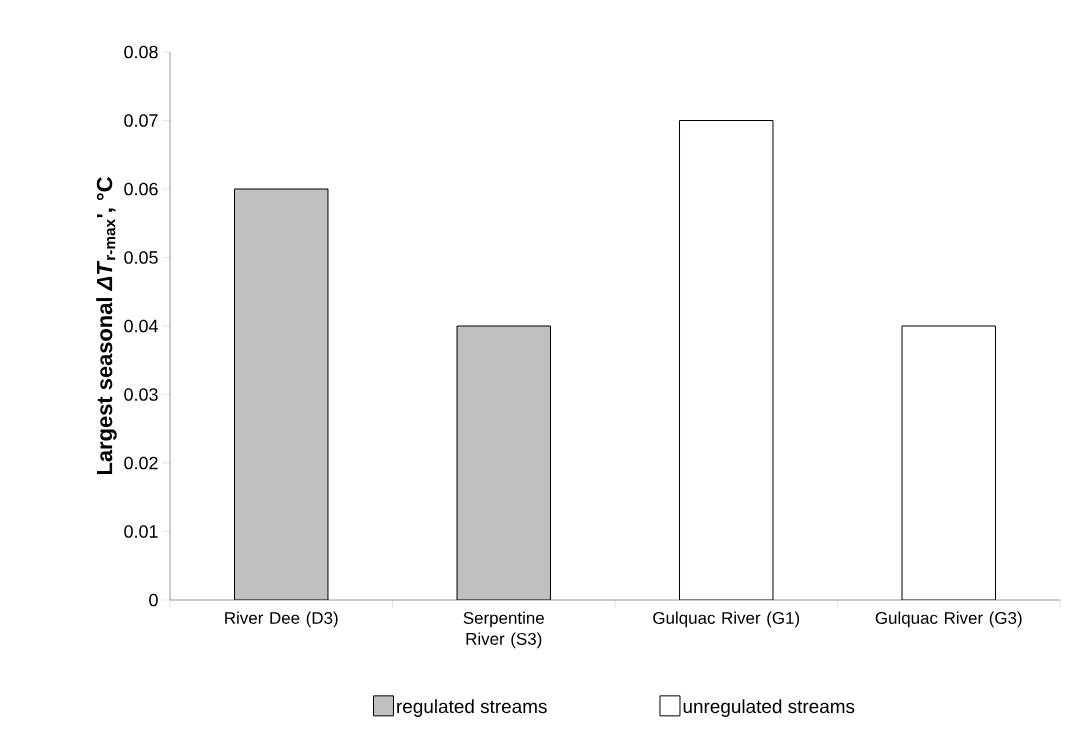 The width and height of the screenshot is (1073, 738). What do you see at coordinates (141, 326) in the screenshot?
I see `y-tick-label: 0.04` at bounding box center [141, 326].